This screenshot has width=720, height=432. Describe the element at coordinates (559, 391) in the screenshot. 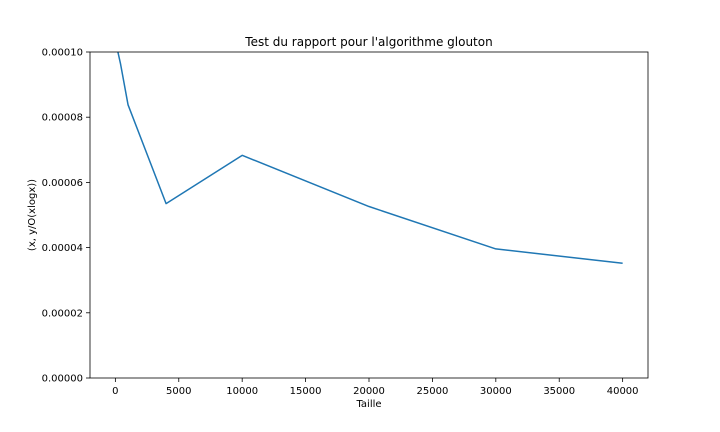

I see `x-tick-label: 35000` at that location.